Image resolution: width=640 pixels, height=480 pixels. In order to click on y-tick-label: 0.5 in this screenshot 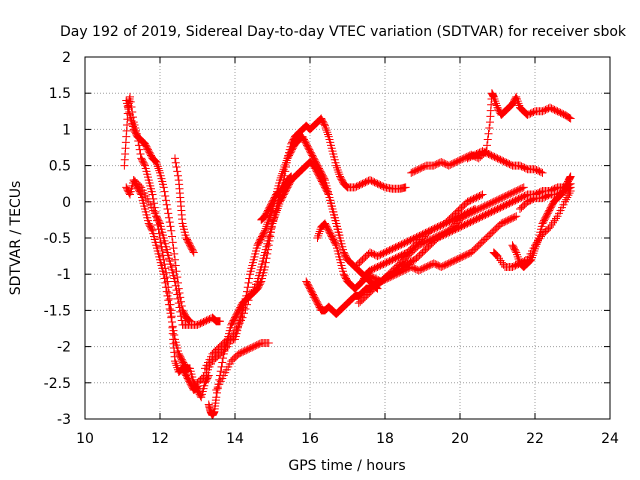, I will do `click(60, 167)`.